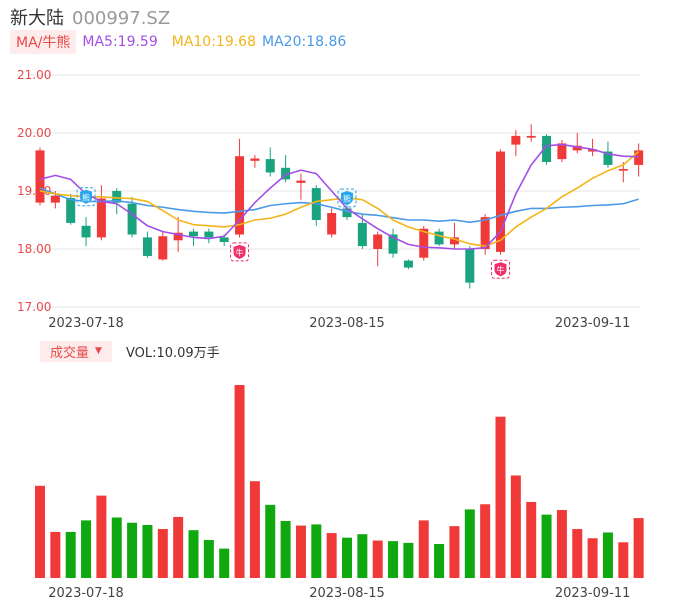  I want to click on price-tick-label: 21.00, so click(34, 75).